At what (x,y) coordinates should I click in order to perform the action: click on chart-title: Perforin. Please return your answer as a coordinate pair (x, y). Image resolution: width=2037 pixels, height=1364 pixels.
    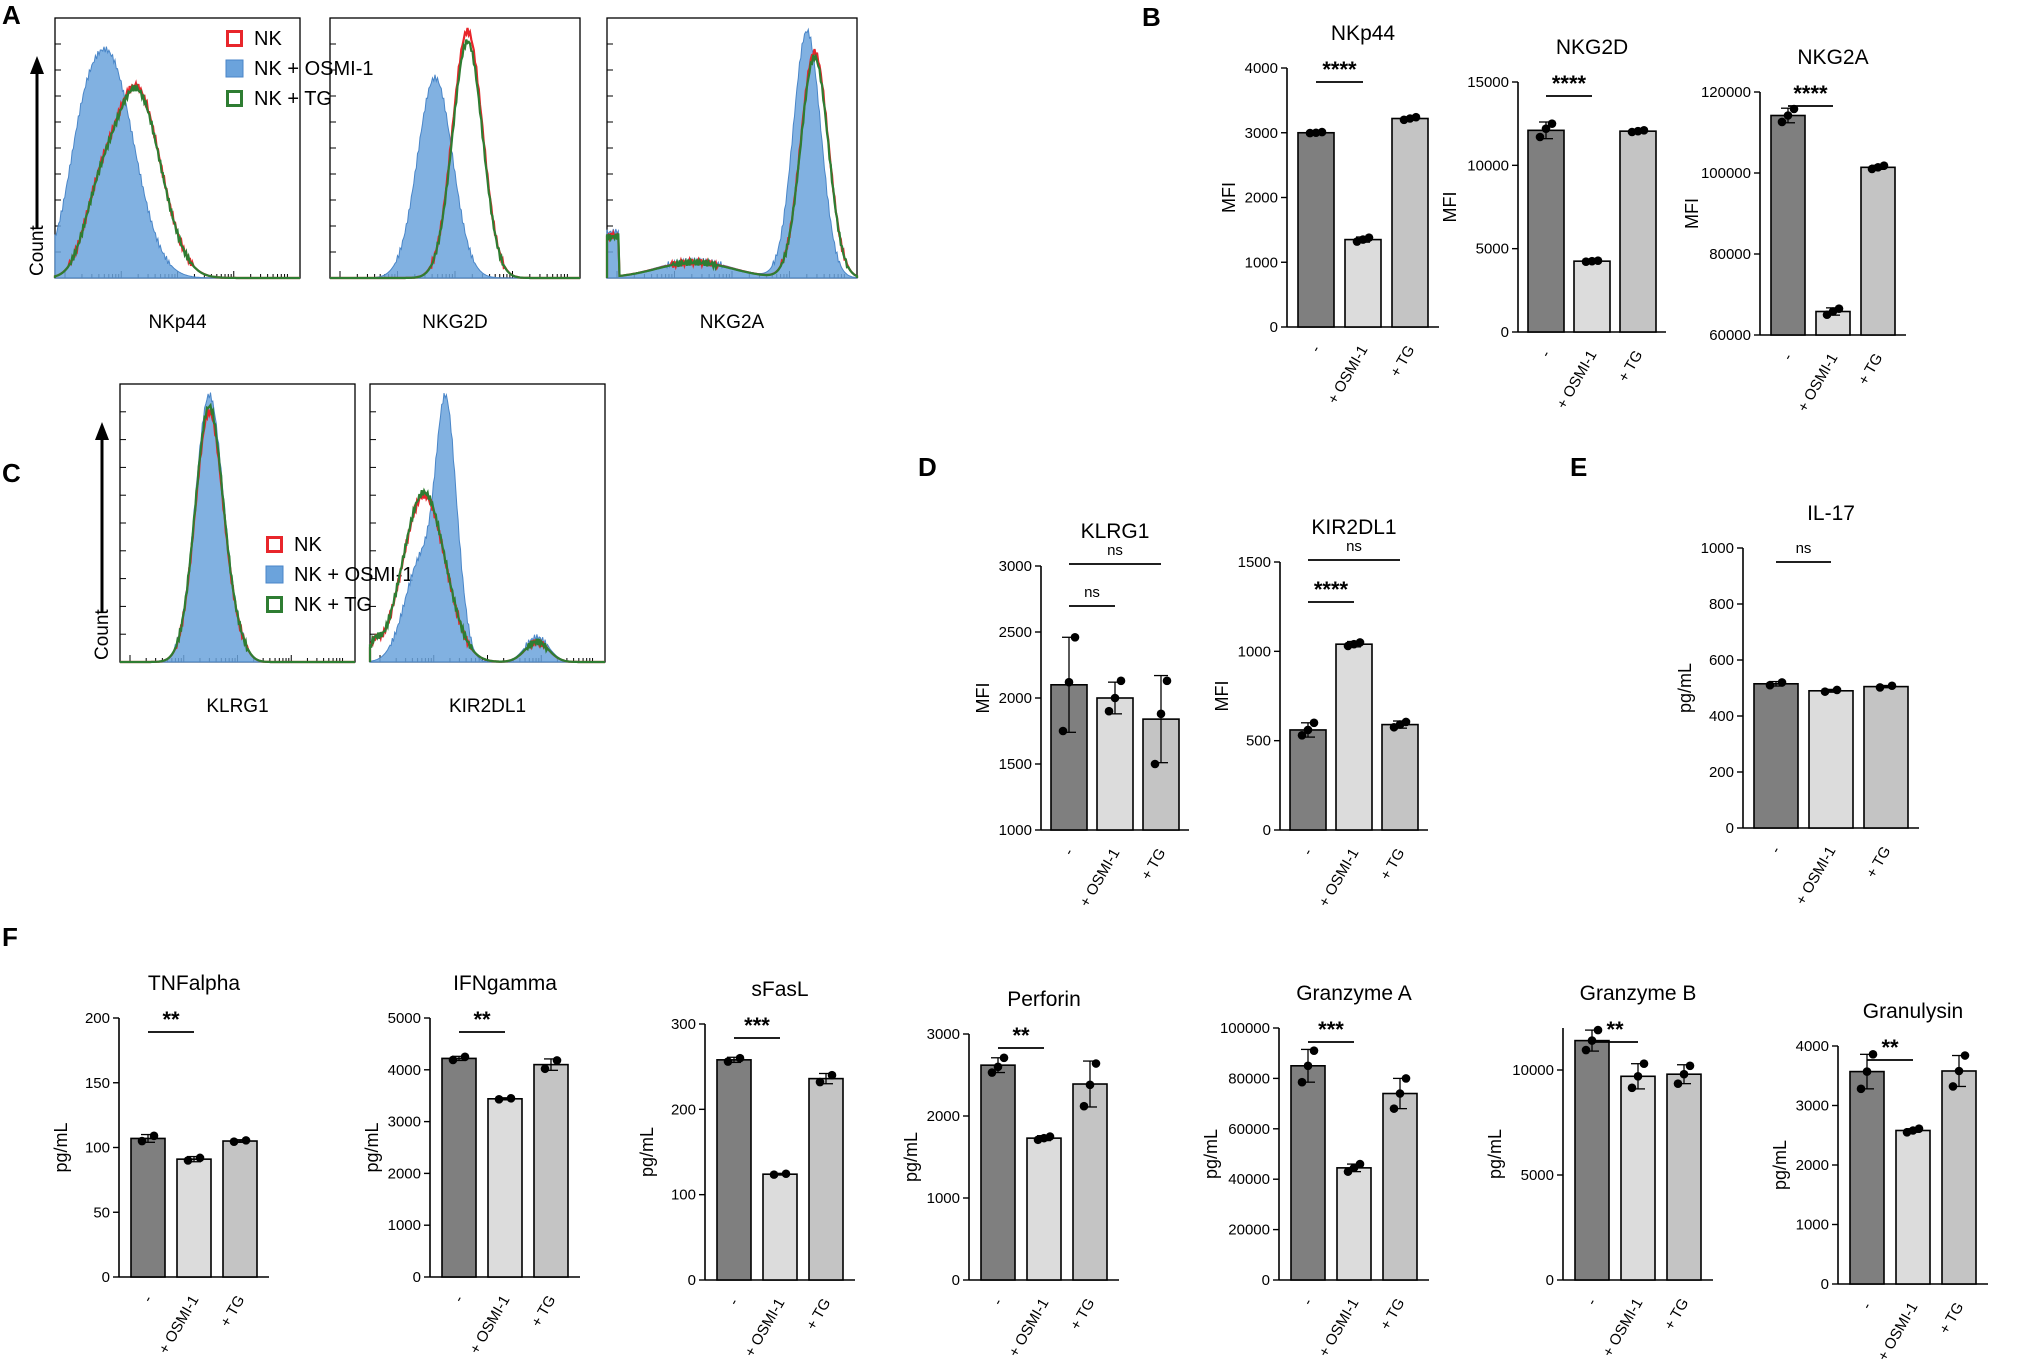
    Looking at the image, I should click on (1044, 999).